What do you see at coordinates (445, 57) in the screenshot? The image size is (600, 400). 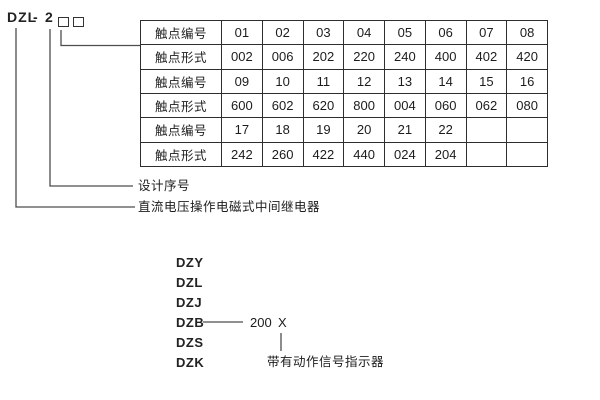 I see `contact-form-cell: 400` at bounding box center [445, 57].